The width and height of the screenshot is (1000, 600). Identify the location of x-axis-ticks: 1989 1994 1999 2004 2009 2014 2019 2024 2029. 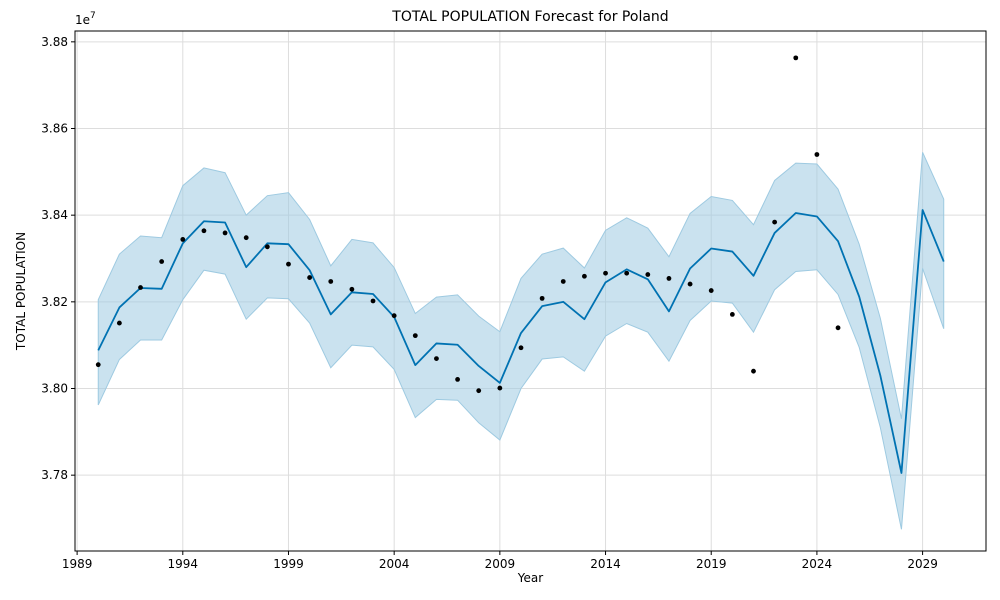
(500, 561).